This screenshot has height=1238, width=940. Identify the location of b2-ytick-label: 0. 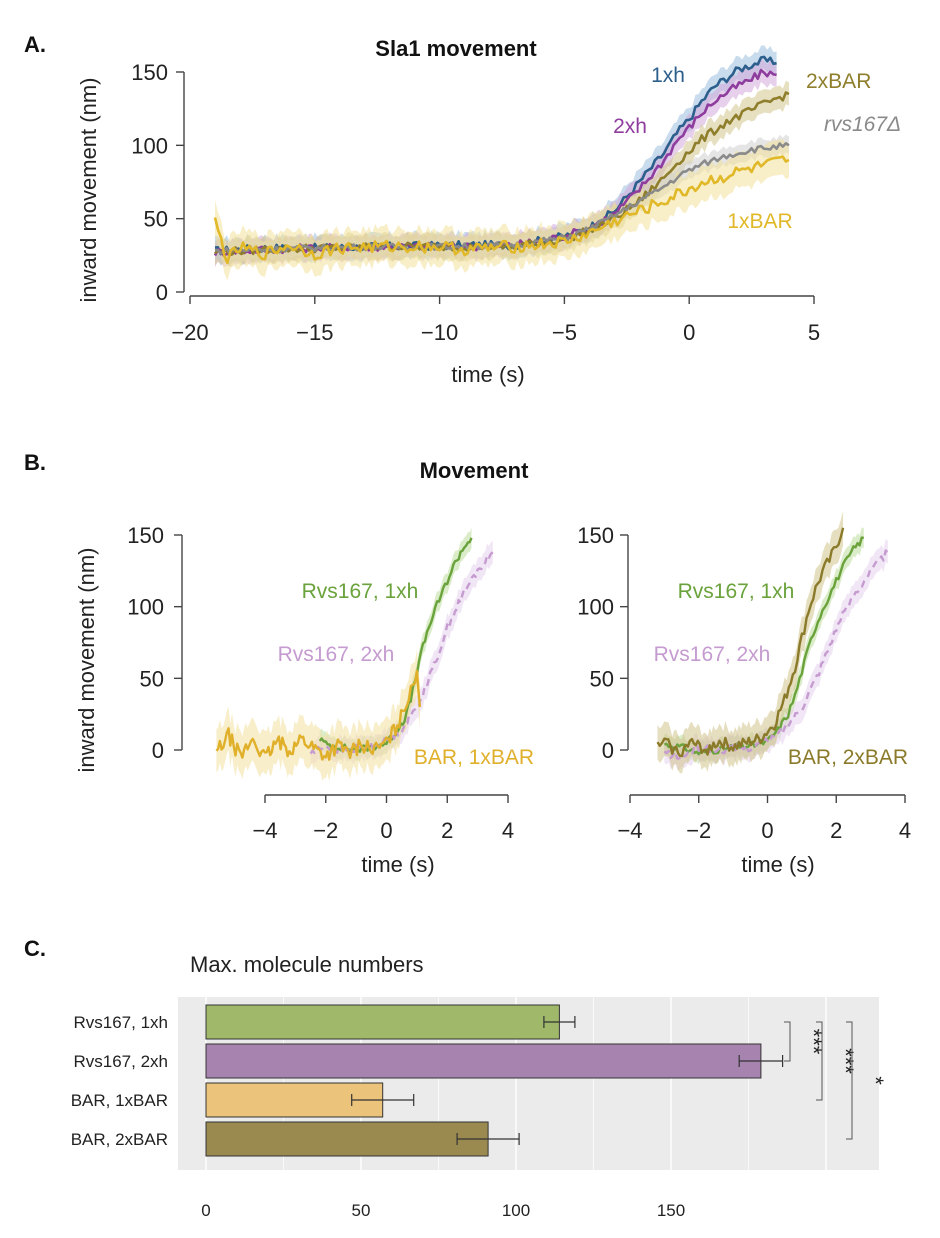
(608, 750).